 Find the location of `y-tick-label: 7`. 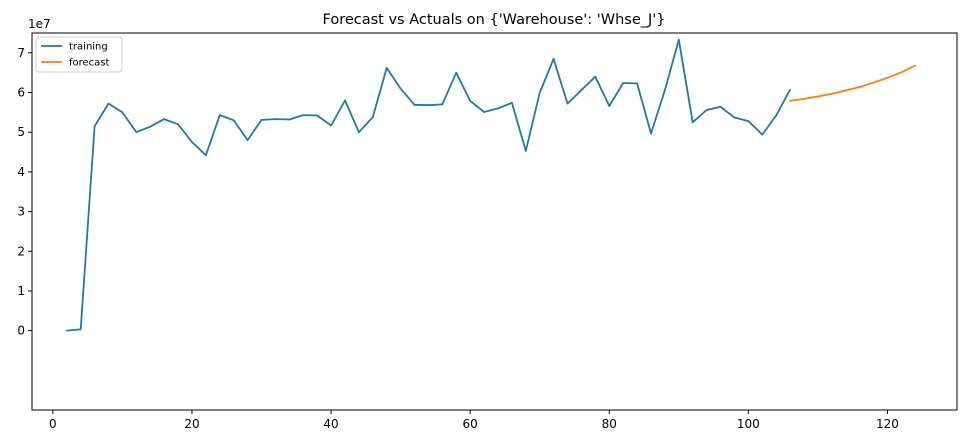

y-tick-label: 7 is located at coordinates (21, 53).